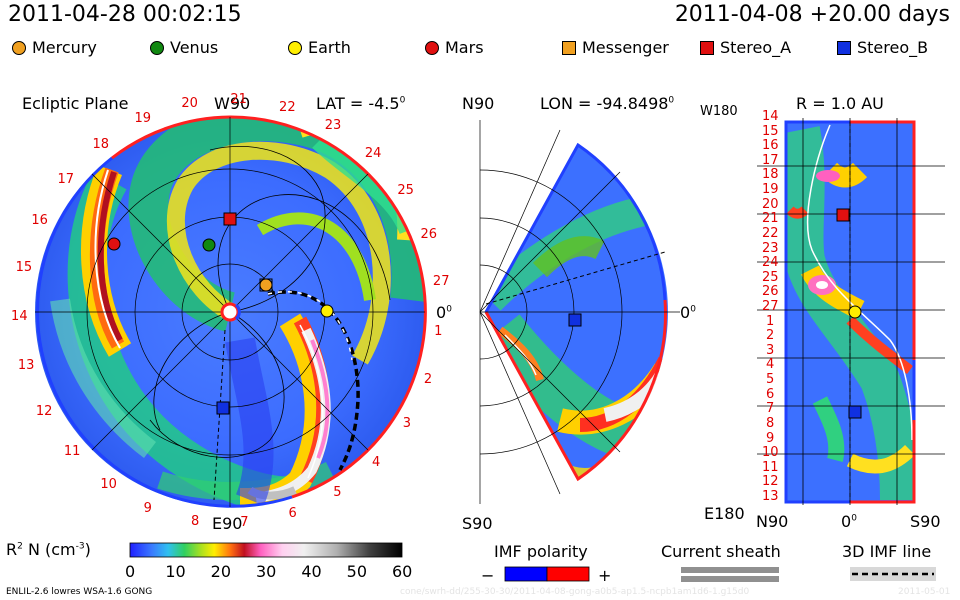 The image size is (960, 600). What do you see at coordinates (48, 549) in the screenshot?
I see `colorbar-label: R2 N (cm-3)` at bounding box center [48, 549].